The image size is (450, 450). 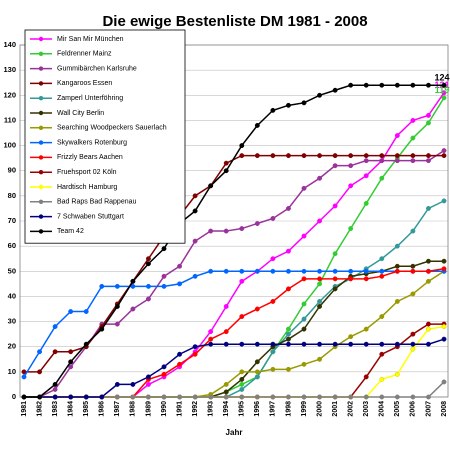 What do you see at coordinates (234, 368) in the screenshot?
I see `series-line` at bounding box center [234, 368].